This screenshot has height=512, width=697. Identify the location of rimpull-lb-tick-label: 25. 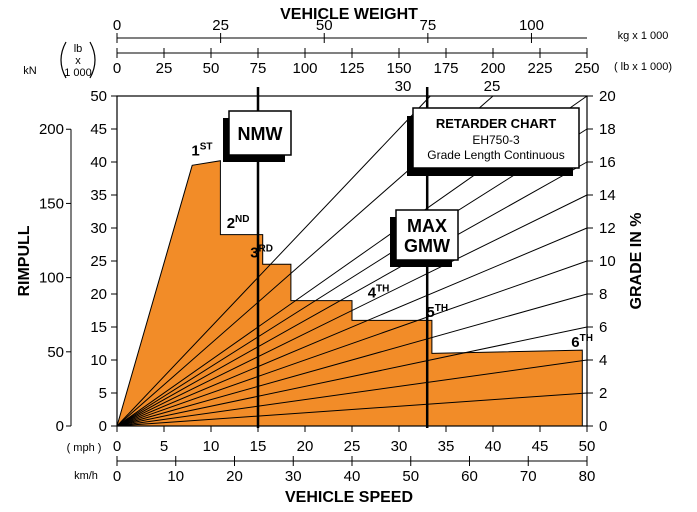
(98, 261).